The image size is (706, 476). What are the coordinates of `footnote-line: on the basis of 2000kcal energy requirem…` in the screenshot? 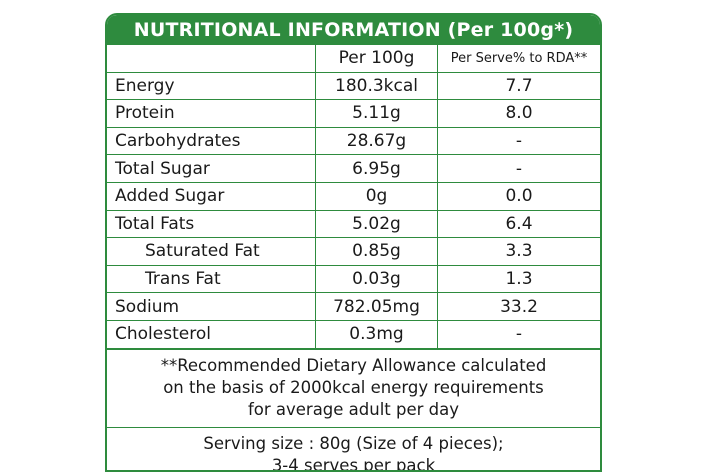 It's located at (353, 387).